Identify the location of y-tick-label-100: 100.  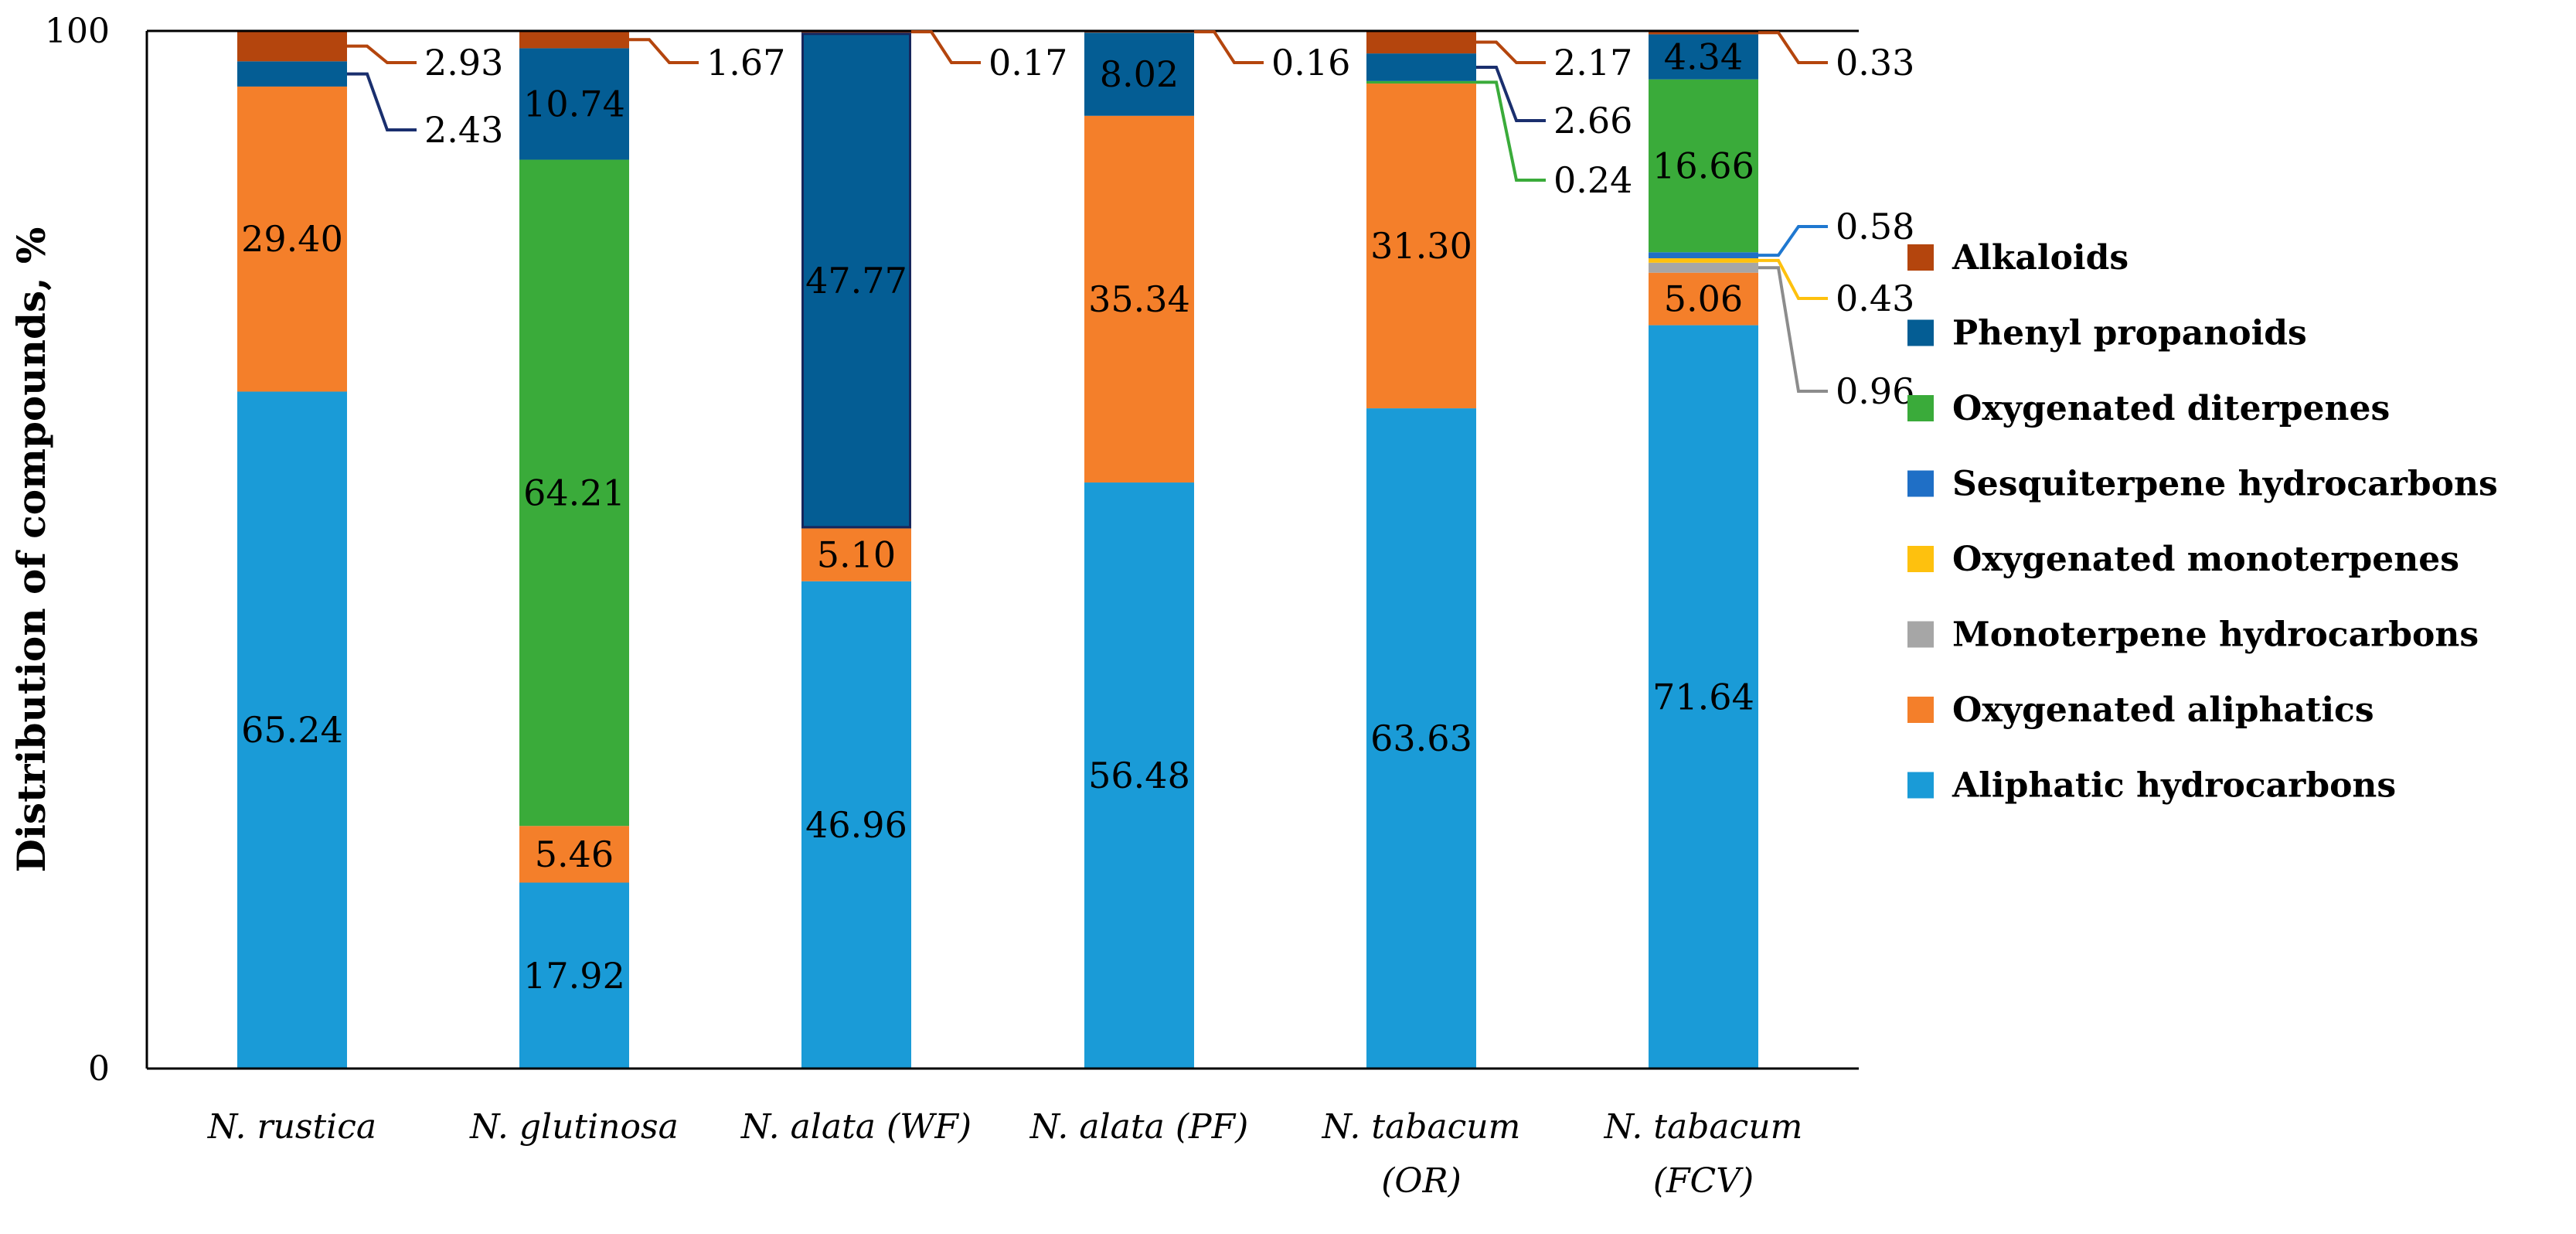
(77, 31).